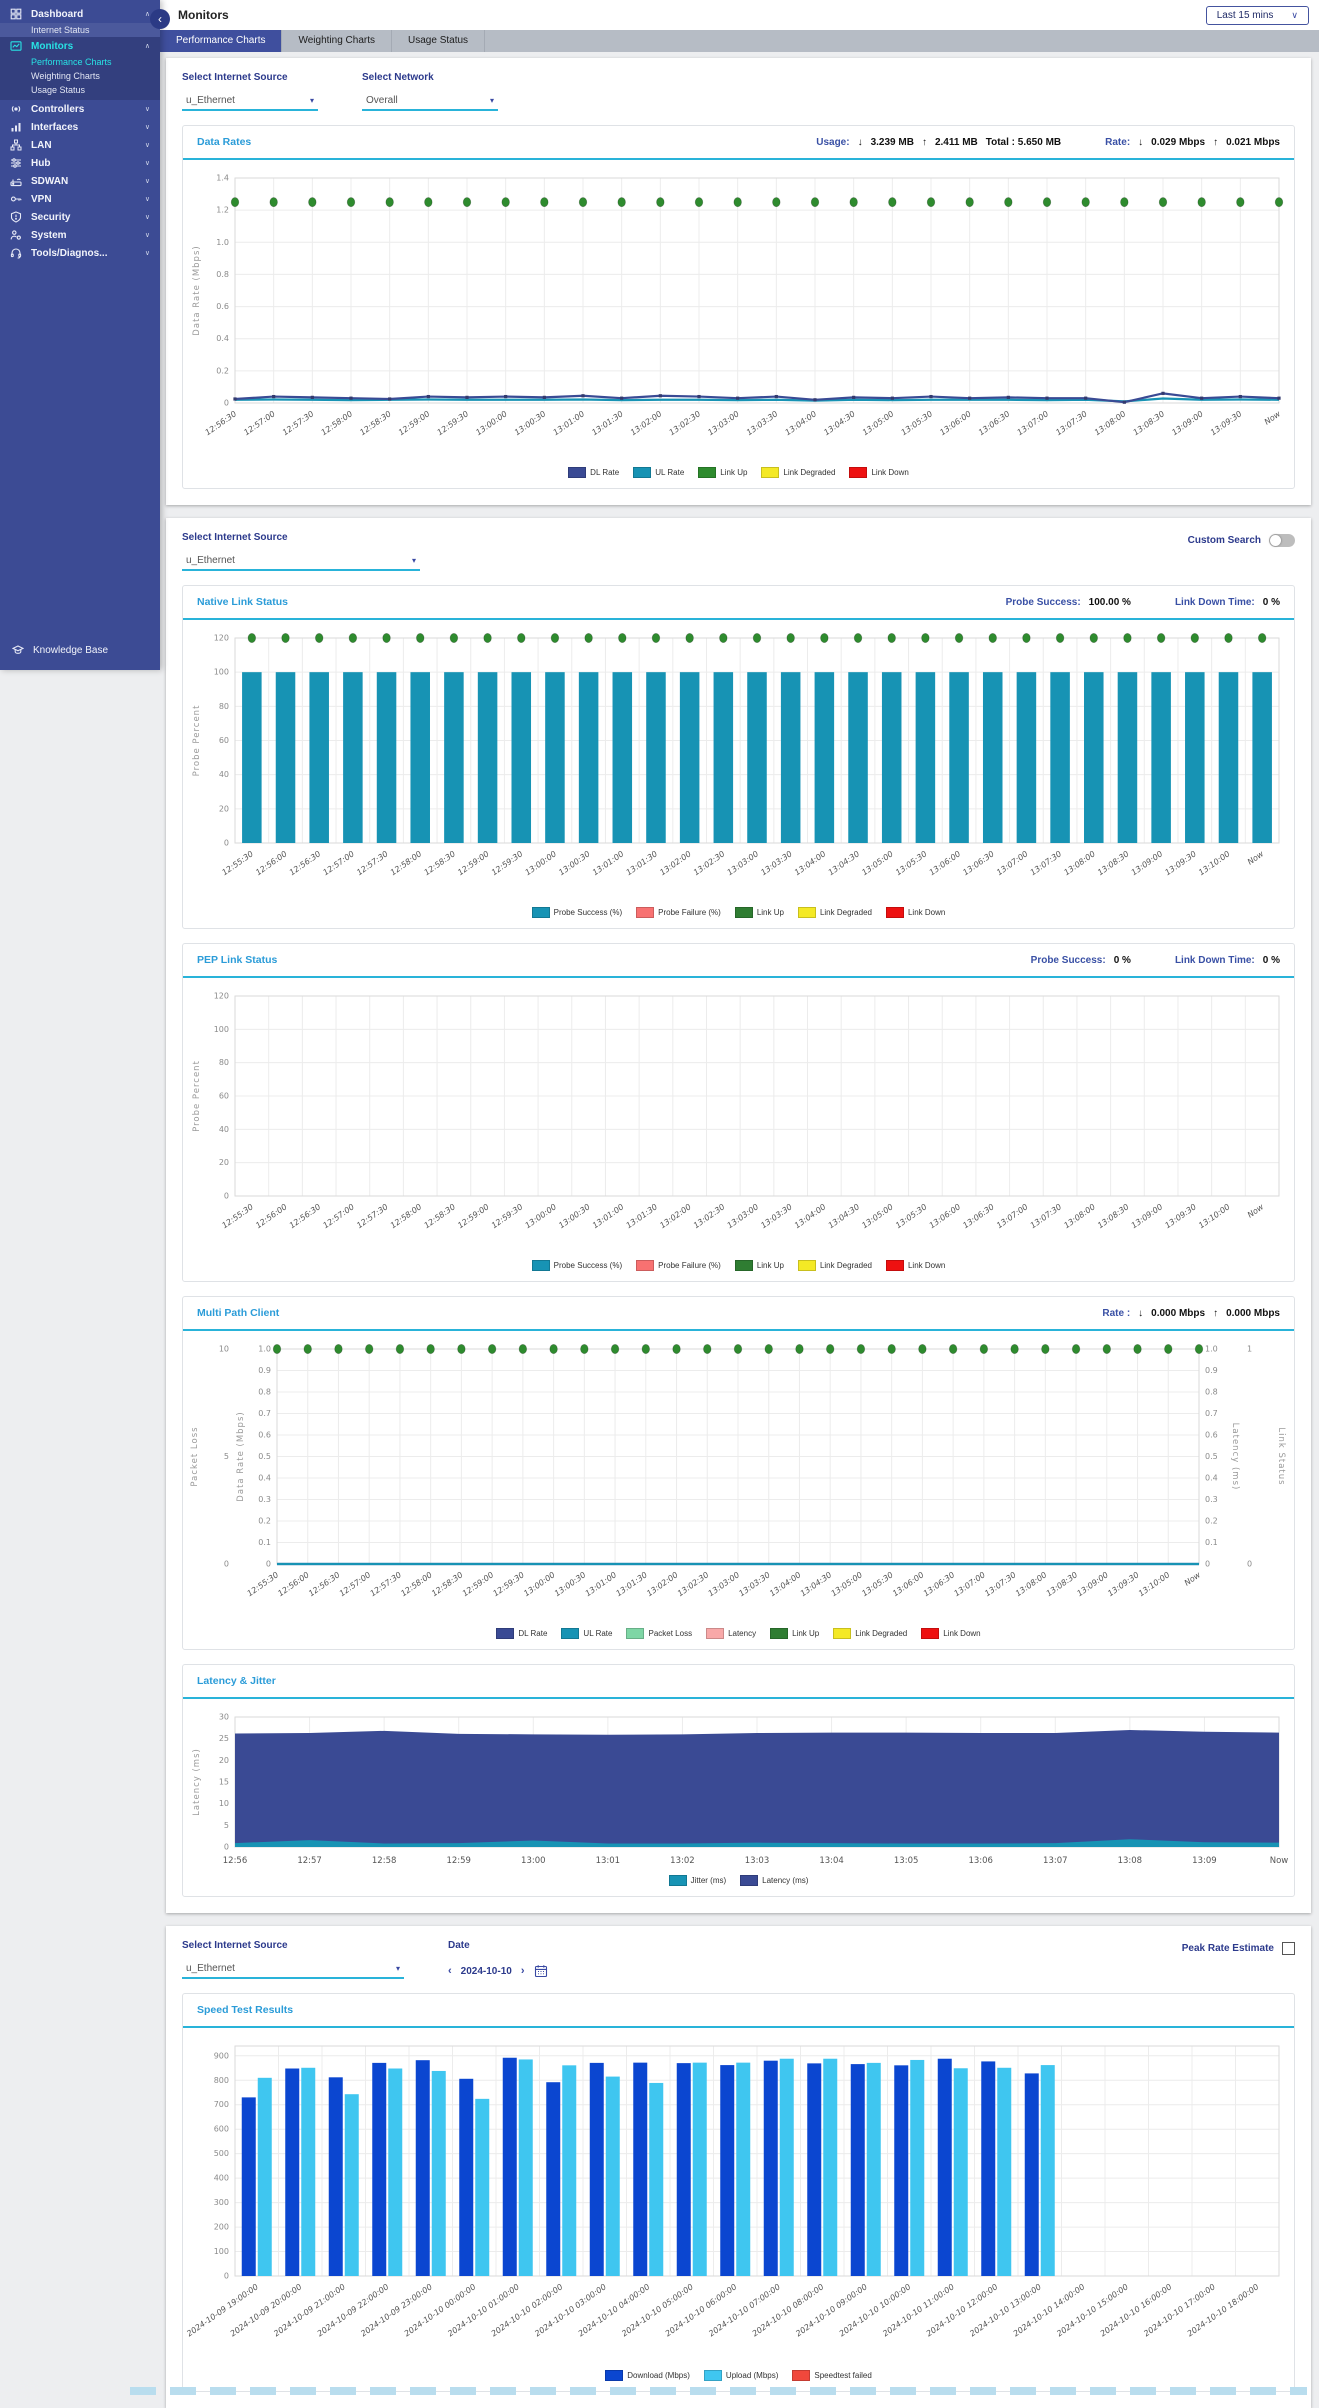 The image size is (1319, 2408). I want to click on svg-text: 15, so click(223, 1782).